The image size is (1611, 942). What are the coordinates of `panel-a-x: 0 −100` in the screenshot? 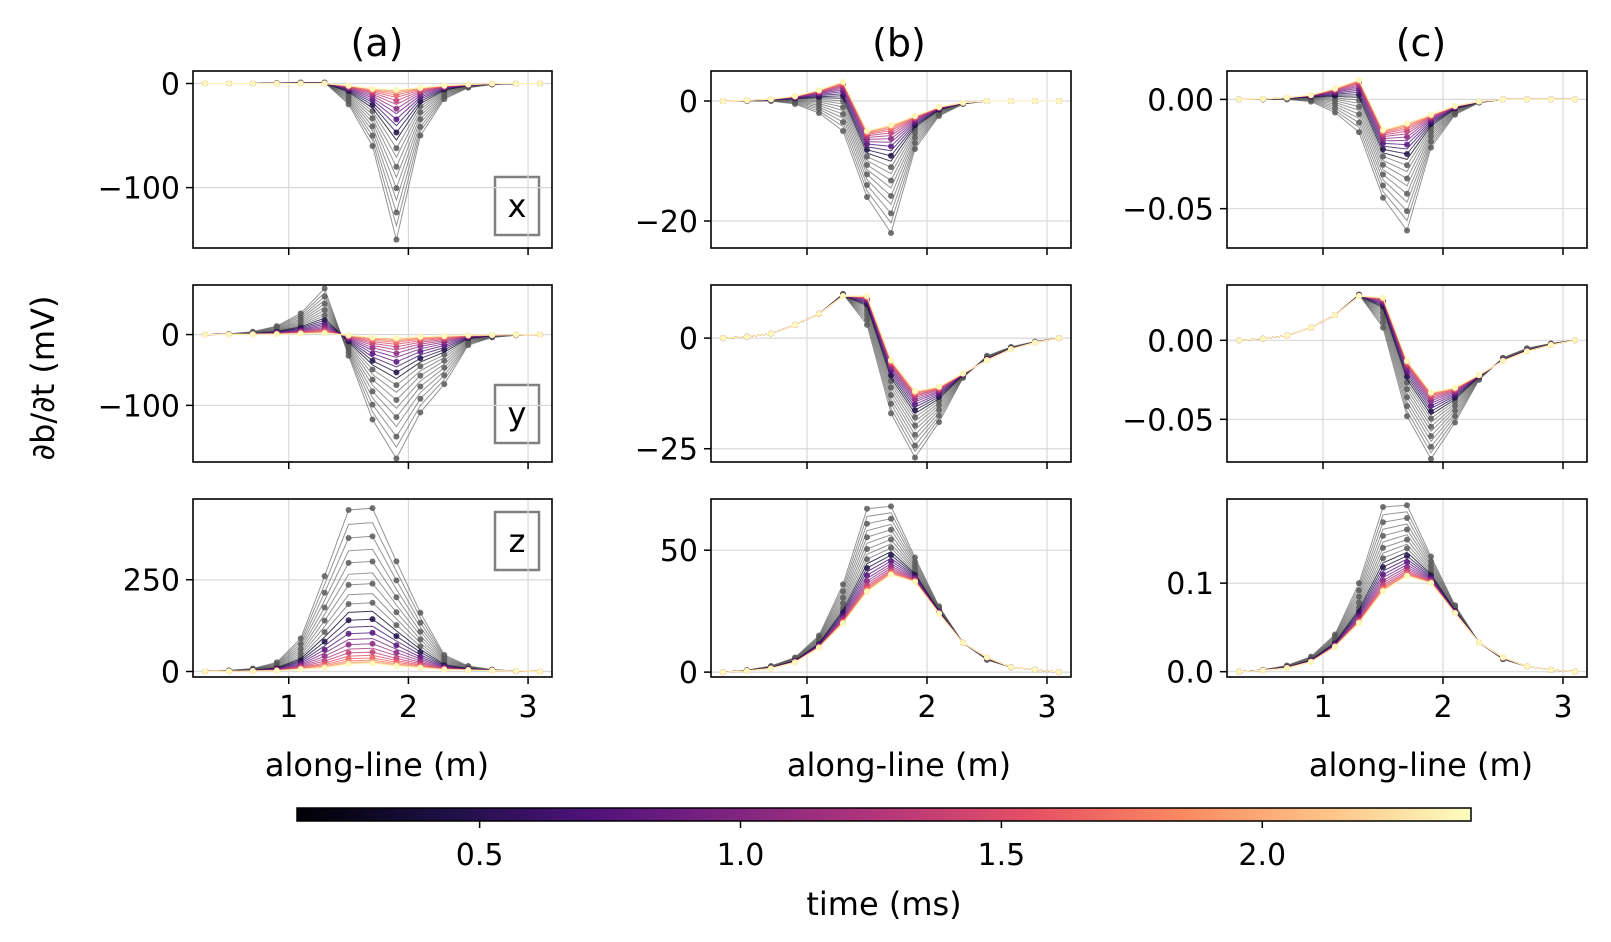 It's located at (325, 161).